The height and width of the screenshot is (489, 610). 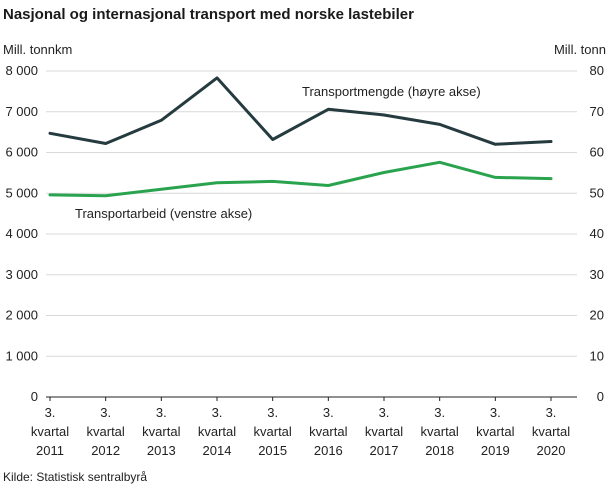 What do you see at coordinates (300, 179) in the screenshot?
I see `series-line-left` at bounding box center [300, 179].